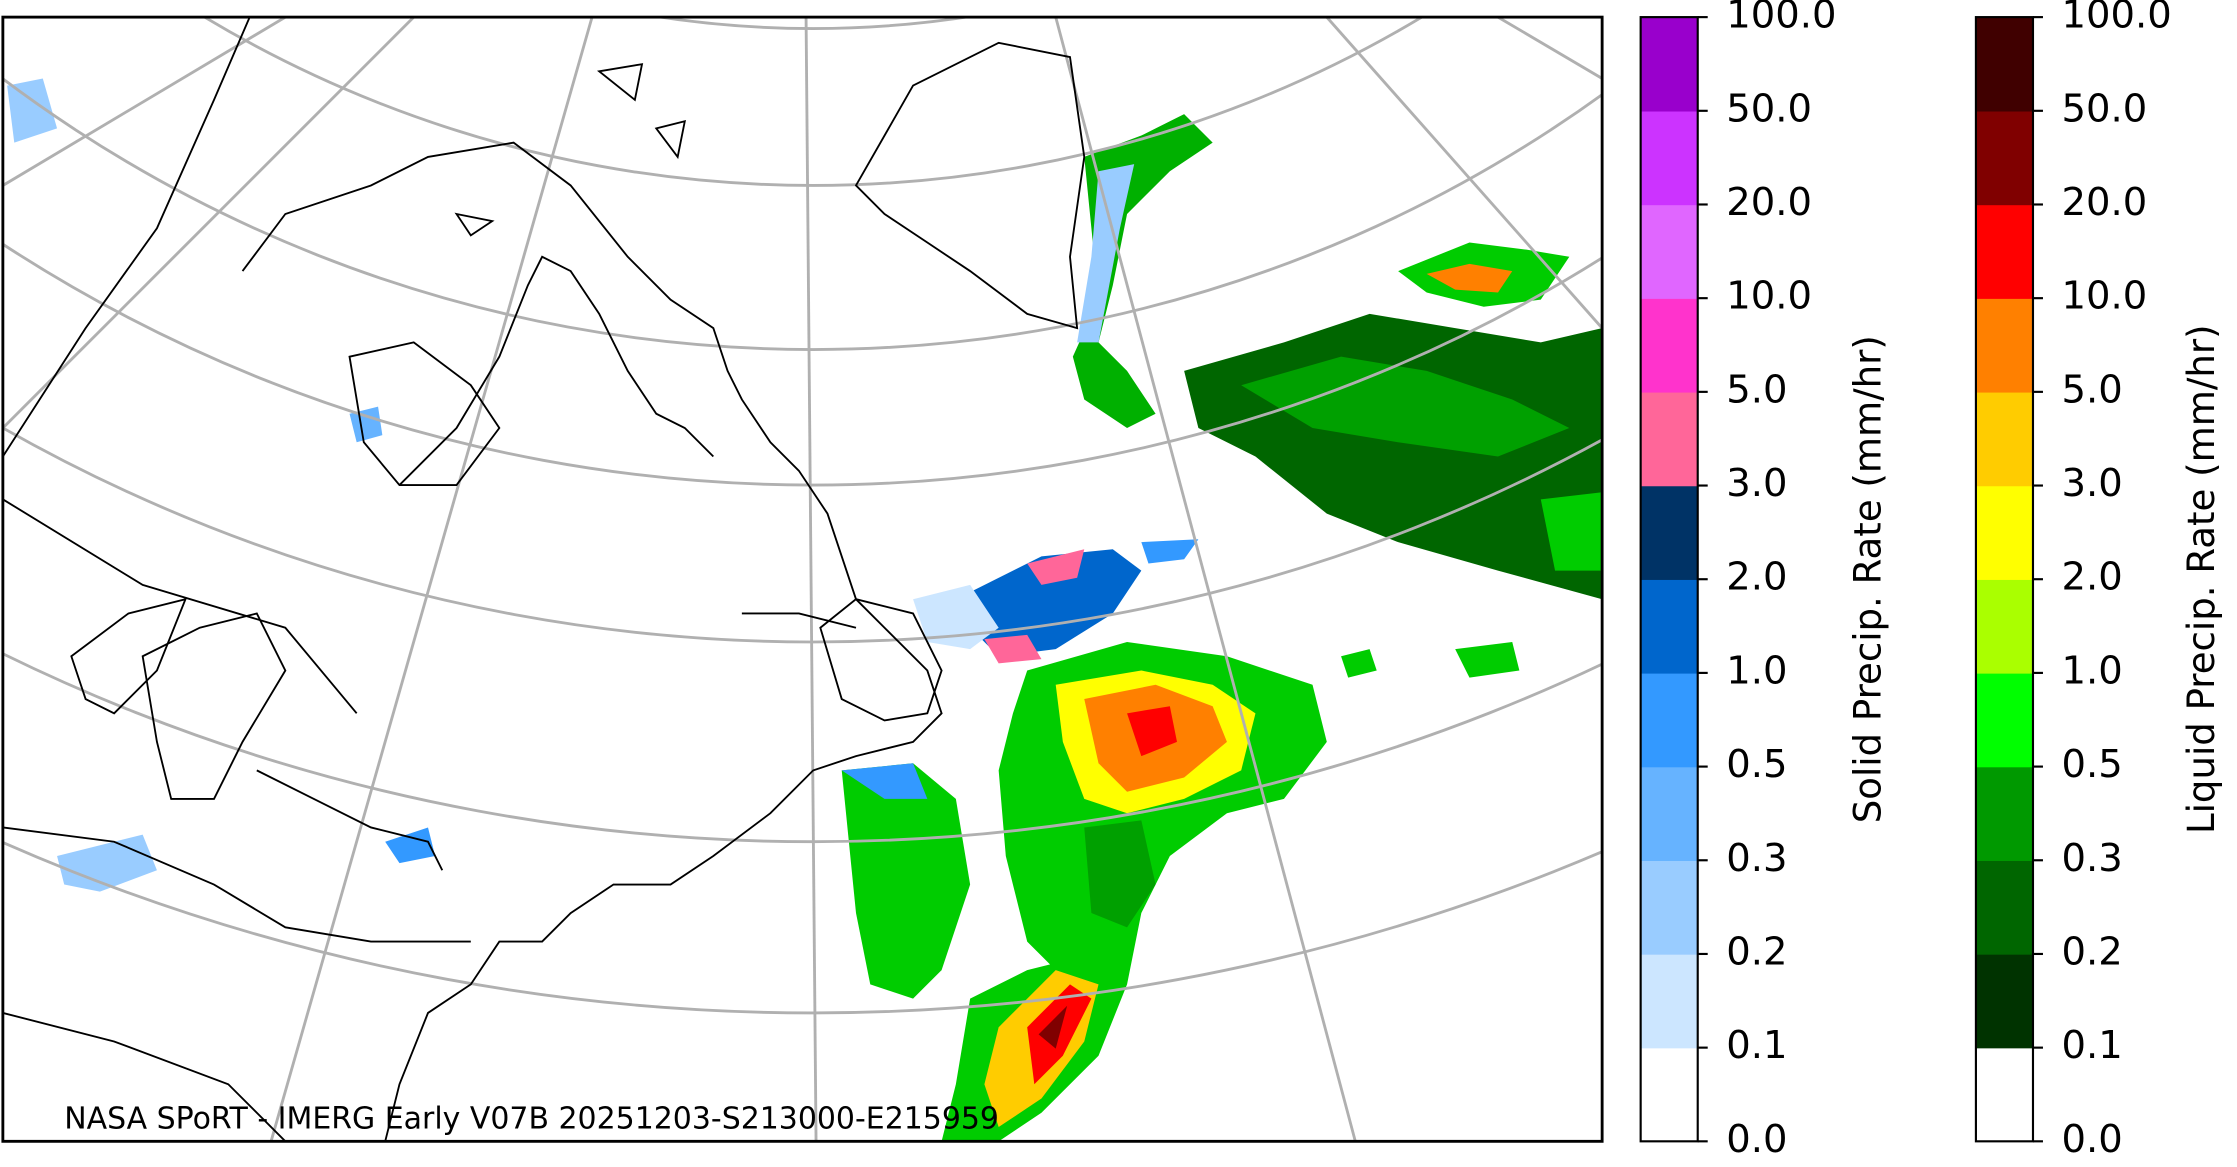 This screenshot has height=1167, width=2237. I want to click on colorbar-title: Solid Precip. Rate (mm/hr), so click(1867, 579).